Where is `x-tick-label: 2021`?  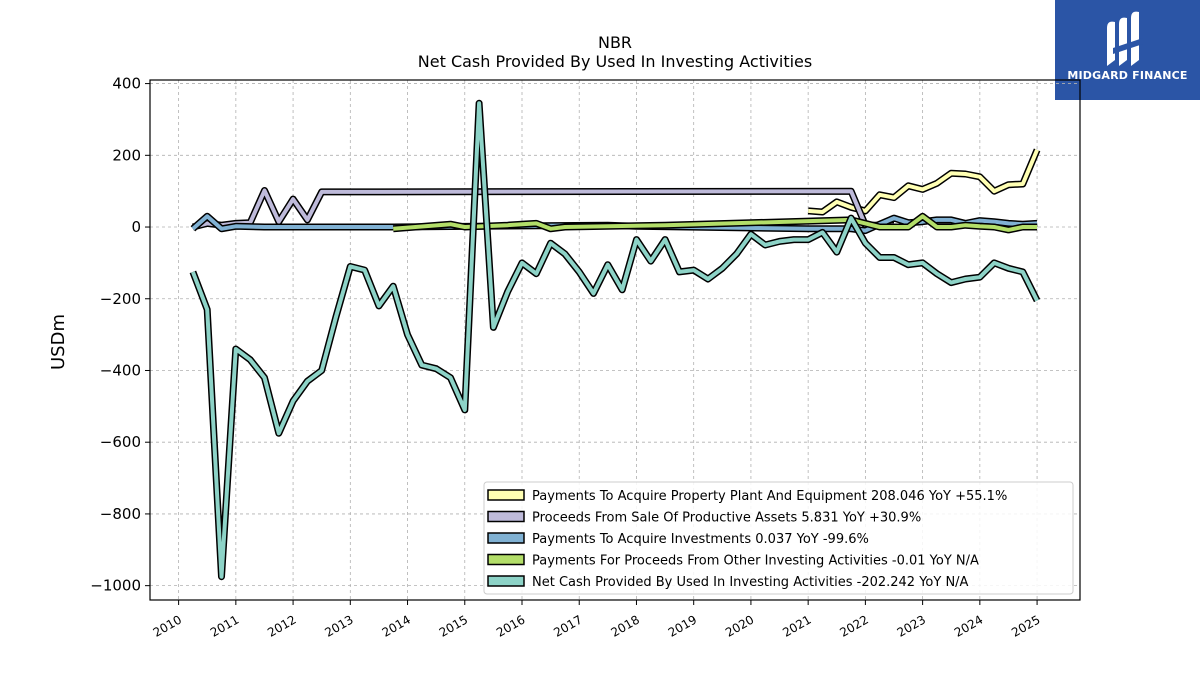
x-tick-label: 2021 is located at coordinates (796, 625).